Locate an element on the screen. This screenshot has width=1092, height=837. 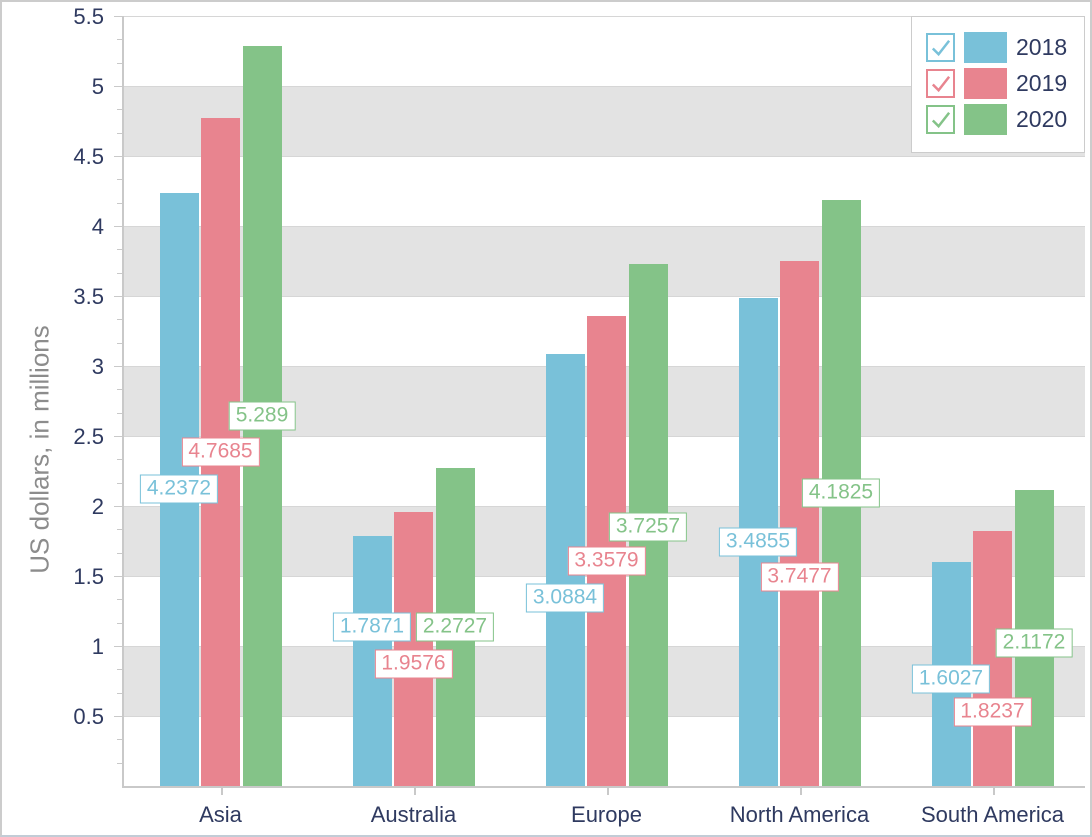
x-axis-line is located at coordinates (603, 787).